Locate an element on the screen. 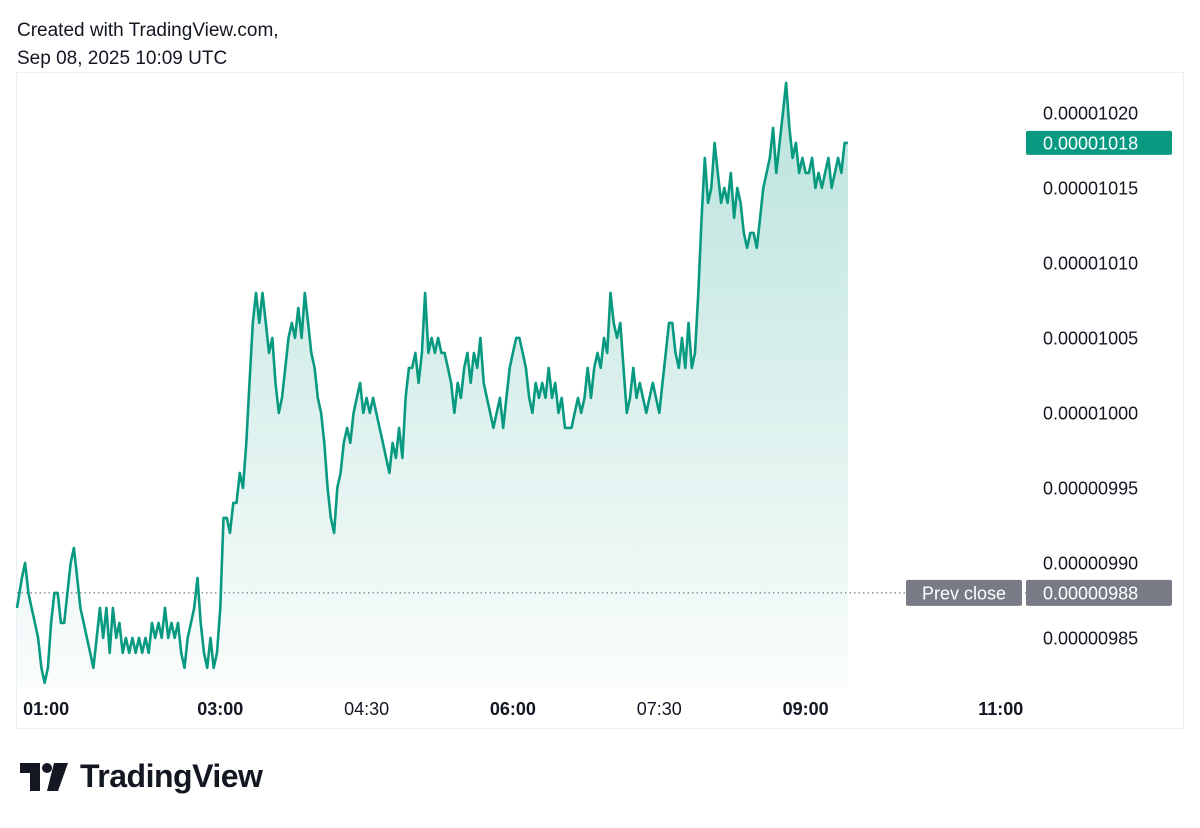  prev-close-value: 0.00000988 is located at coordinates (1090, 593).